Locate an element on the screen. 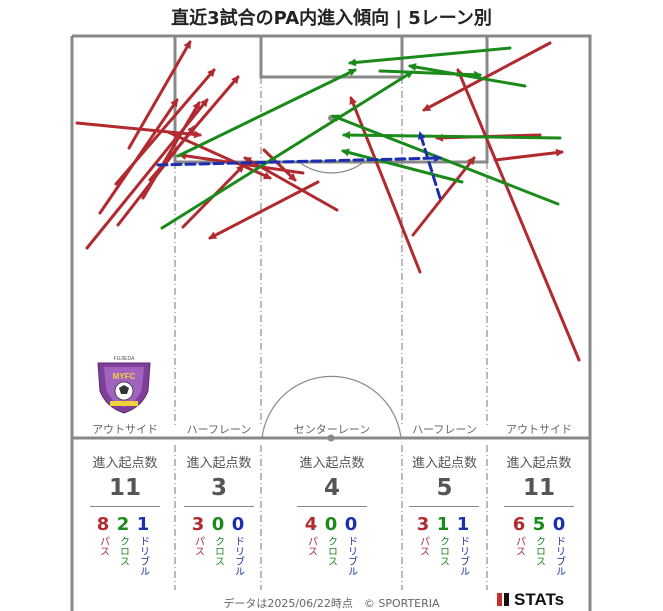 This screenshot has width=663, height=611. count-cross: 2 クロス is located at coordinates (123, 540).